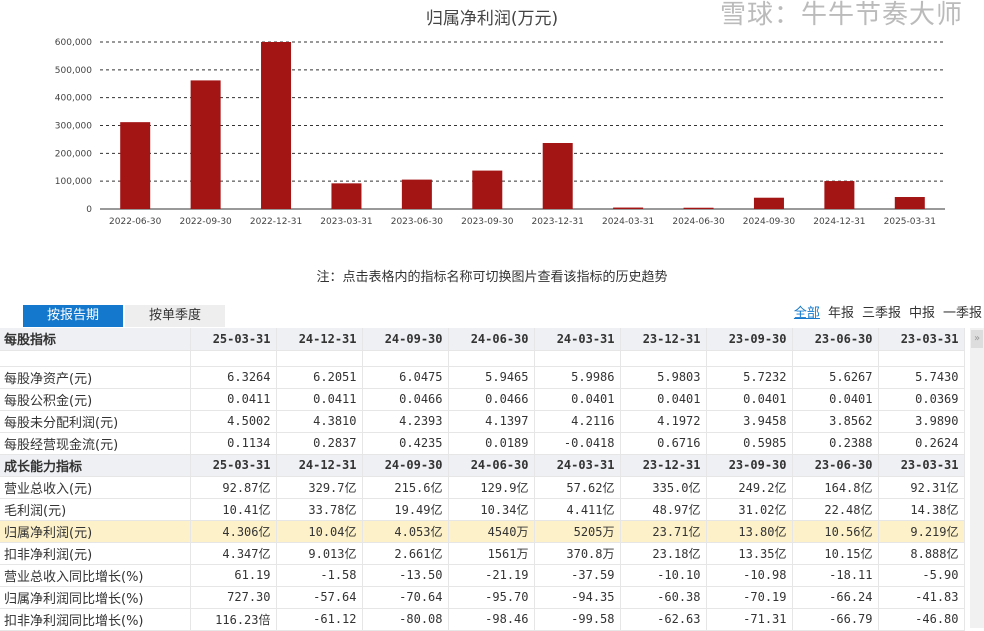 Image resolution: width=984 pixels, height=631 pixels. Describe the element at coordinates (233, 399) in the screenshot. I see `cell-value: 0.0411` at that location.